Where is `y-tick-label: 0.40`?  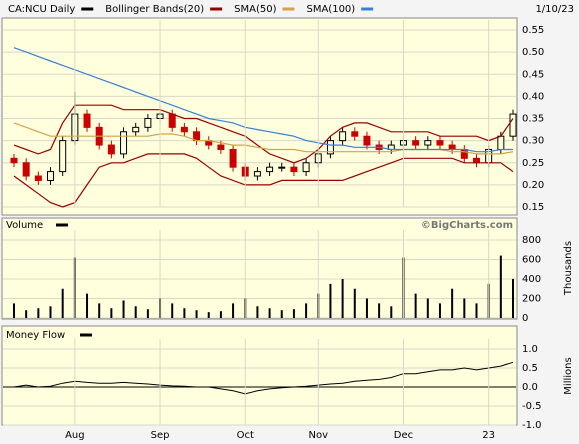 y-tick-label: 0.40 is located at coordinates (533, 96).